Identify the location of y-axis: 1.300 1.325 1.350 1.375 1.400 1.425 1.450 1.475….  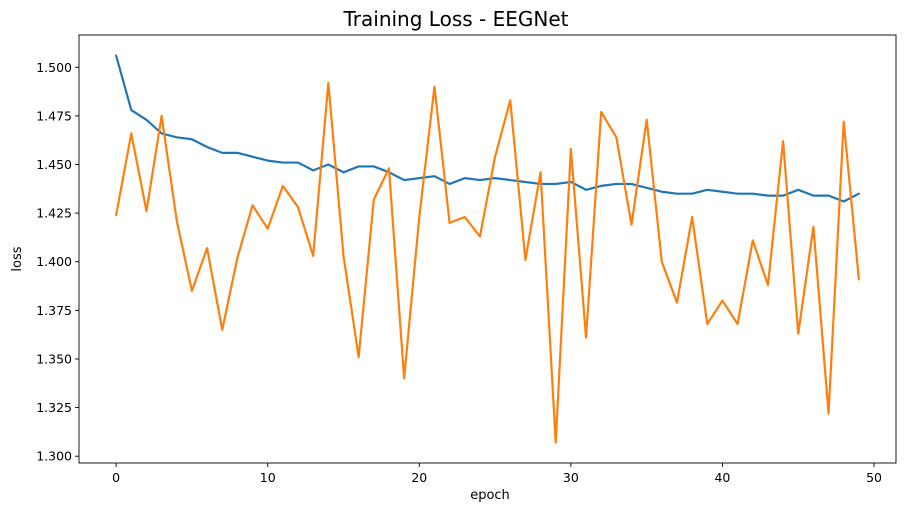
(57, 262).